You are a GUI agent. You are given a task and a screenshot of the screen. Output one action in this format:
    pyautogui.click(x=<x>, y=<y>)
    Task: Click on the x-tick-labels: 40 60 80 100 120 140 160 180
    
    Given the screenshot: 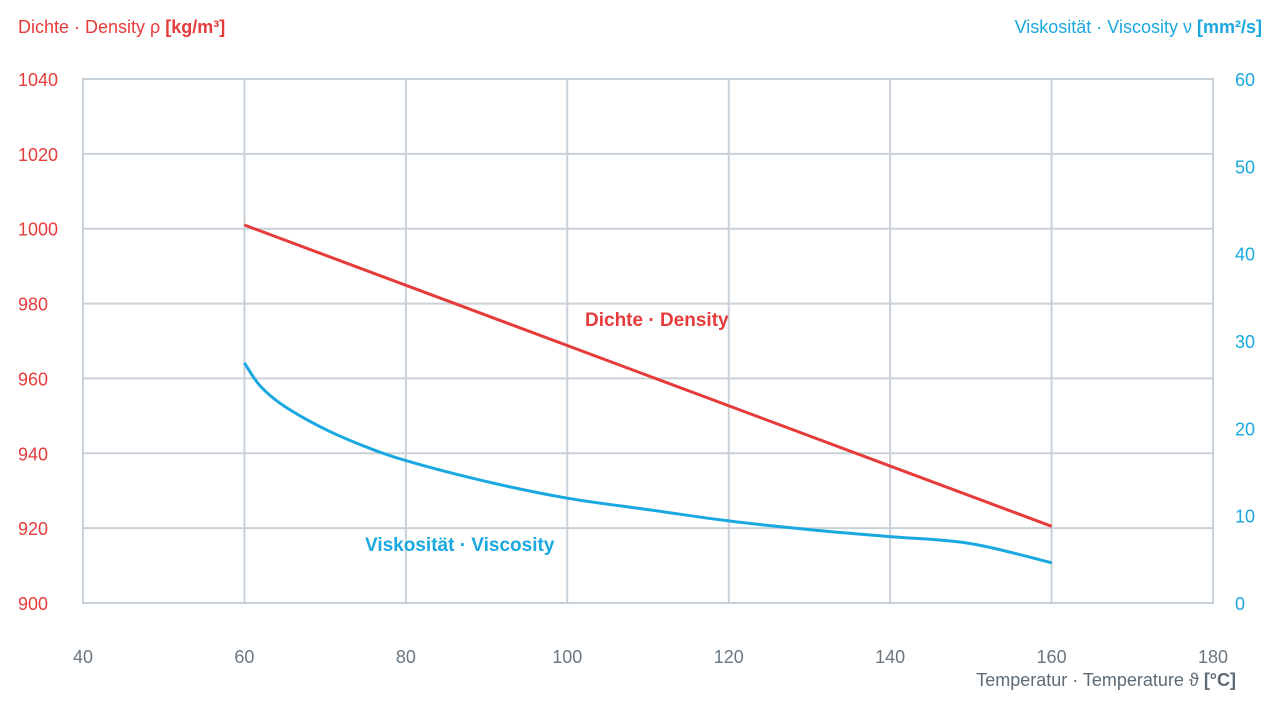 What is the action you would take?
    pyautogui.click(x=650, y=657)
    